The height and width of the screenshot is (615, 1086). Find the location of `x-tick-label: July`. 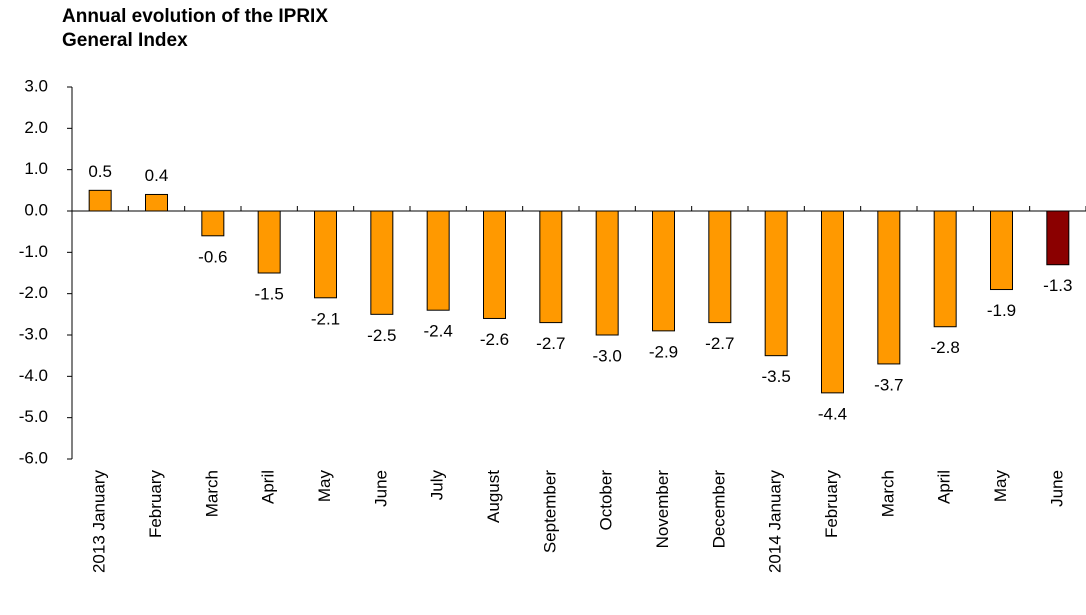

x-tick-label: July is located at coordinates (437, 485).